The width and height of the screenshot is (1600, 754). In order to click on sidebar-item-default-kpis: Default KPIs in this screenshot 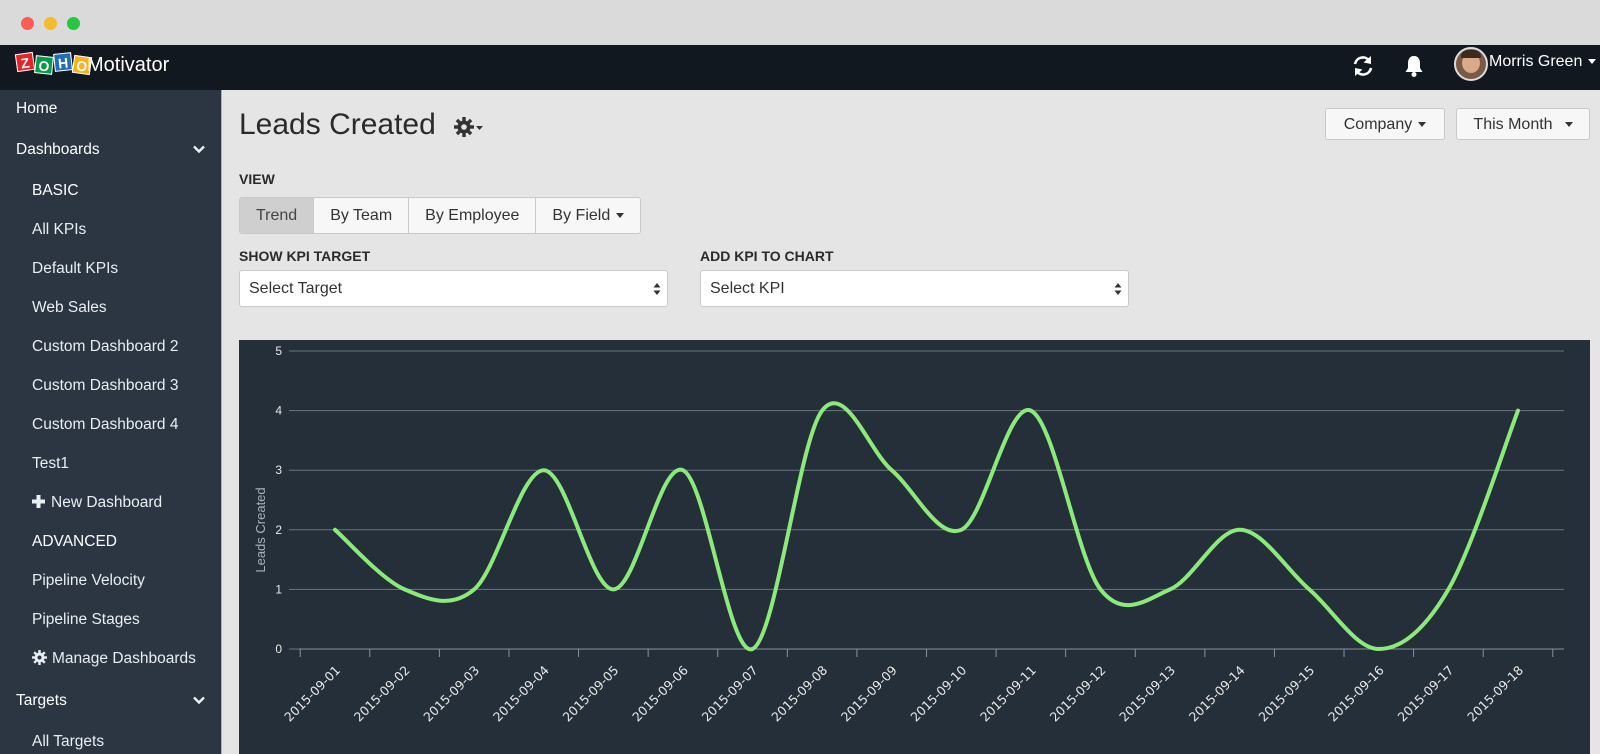, I will do `click(75, 268)`.